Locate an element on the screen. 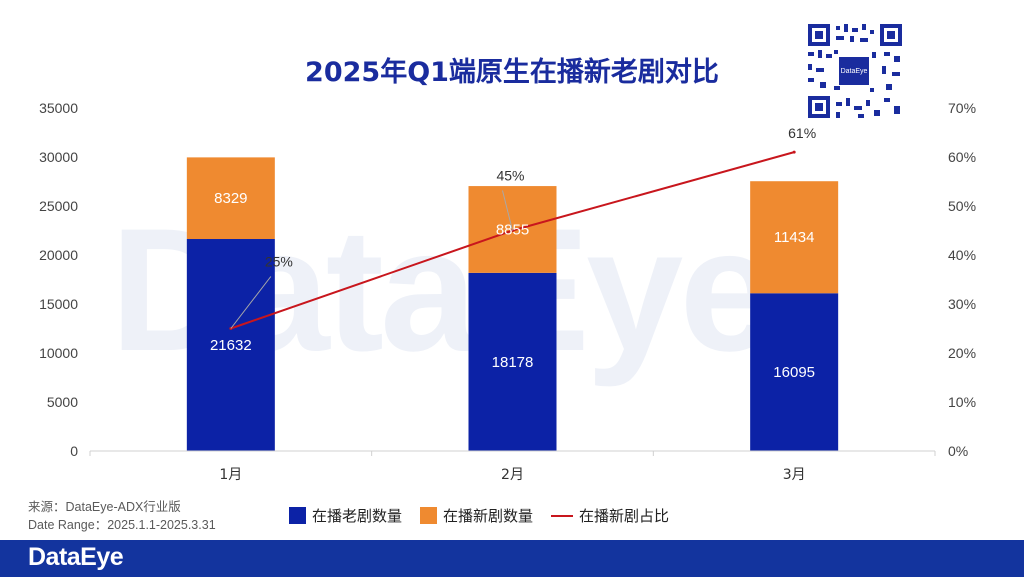 This screenshot has width=1024, height=577. y2-tick-label: 40% is located at coordinates (962, 255).